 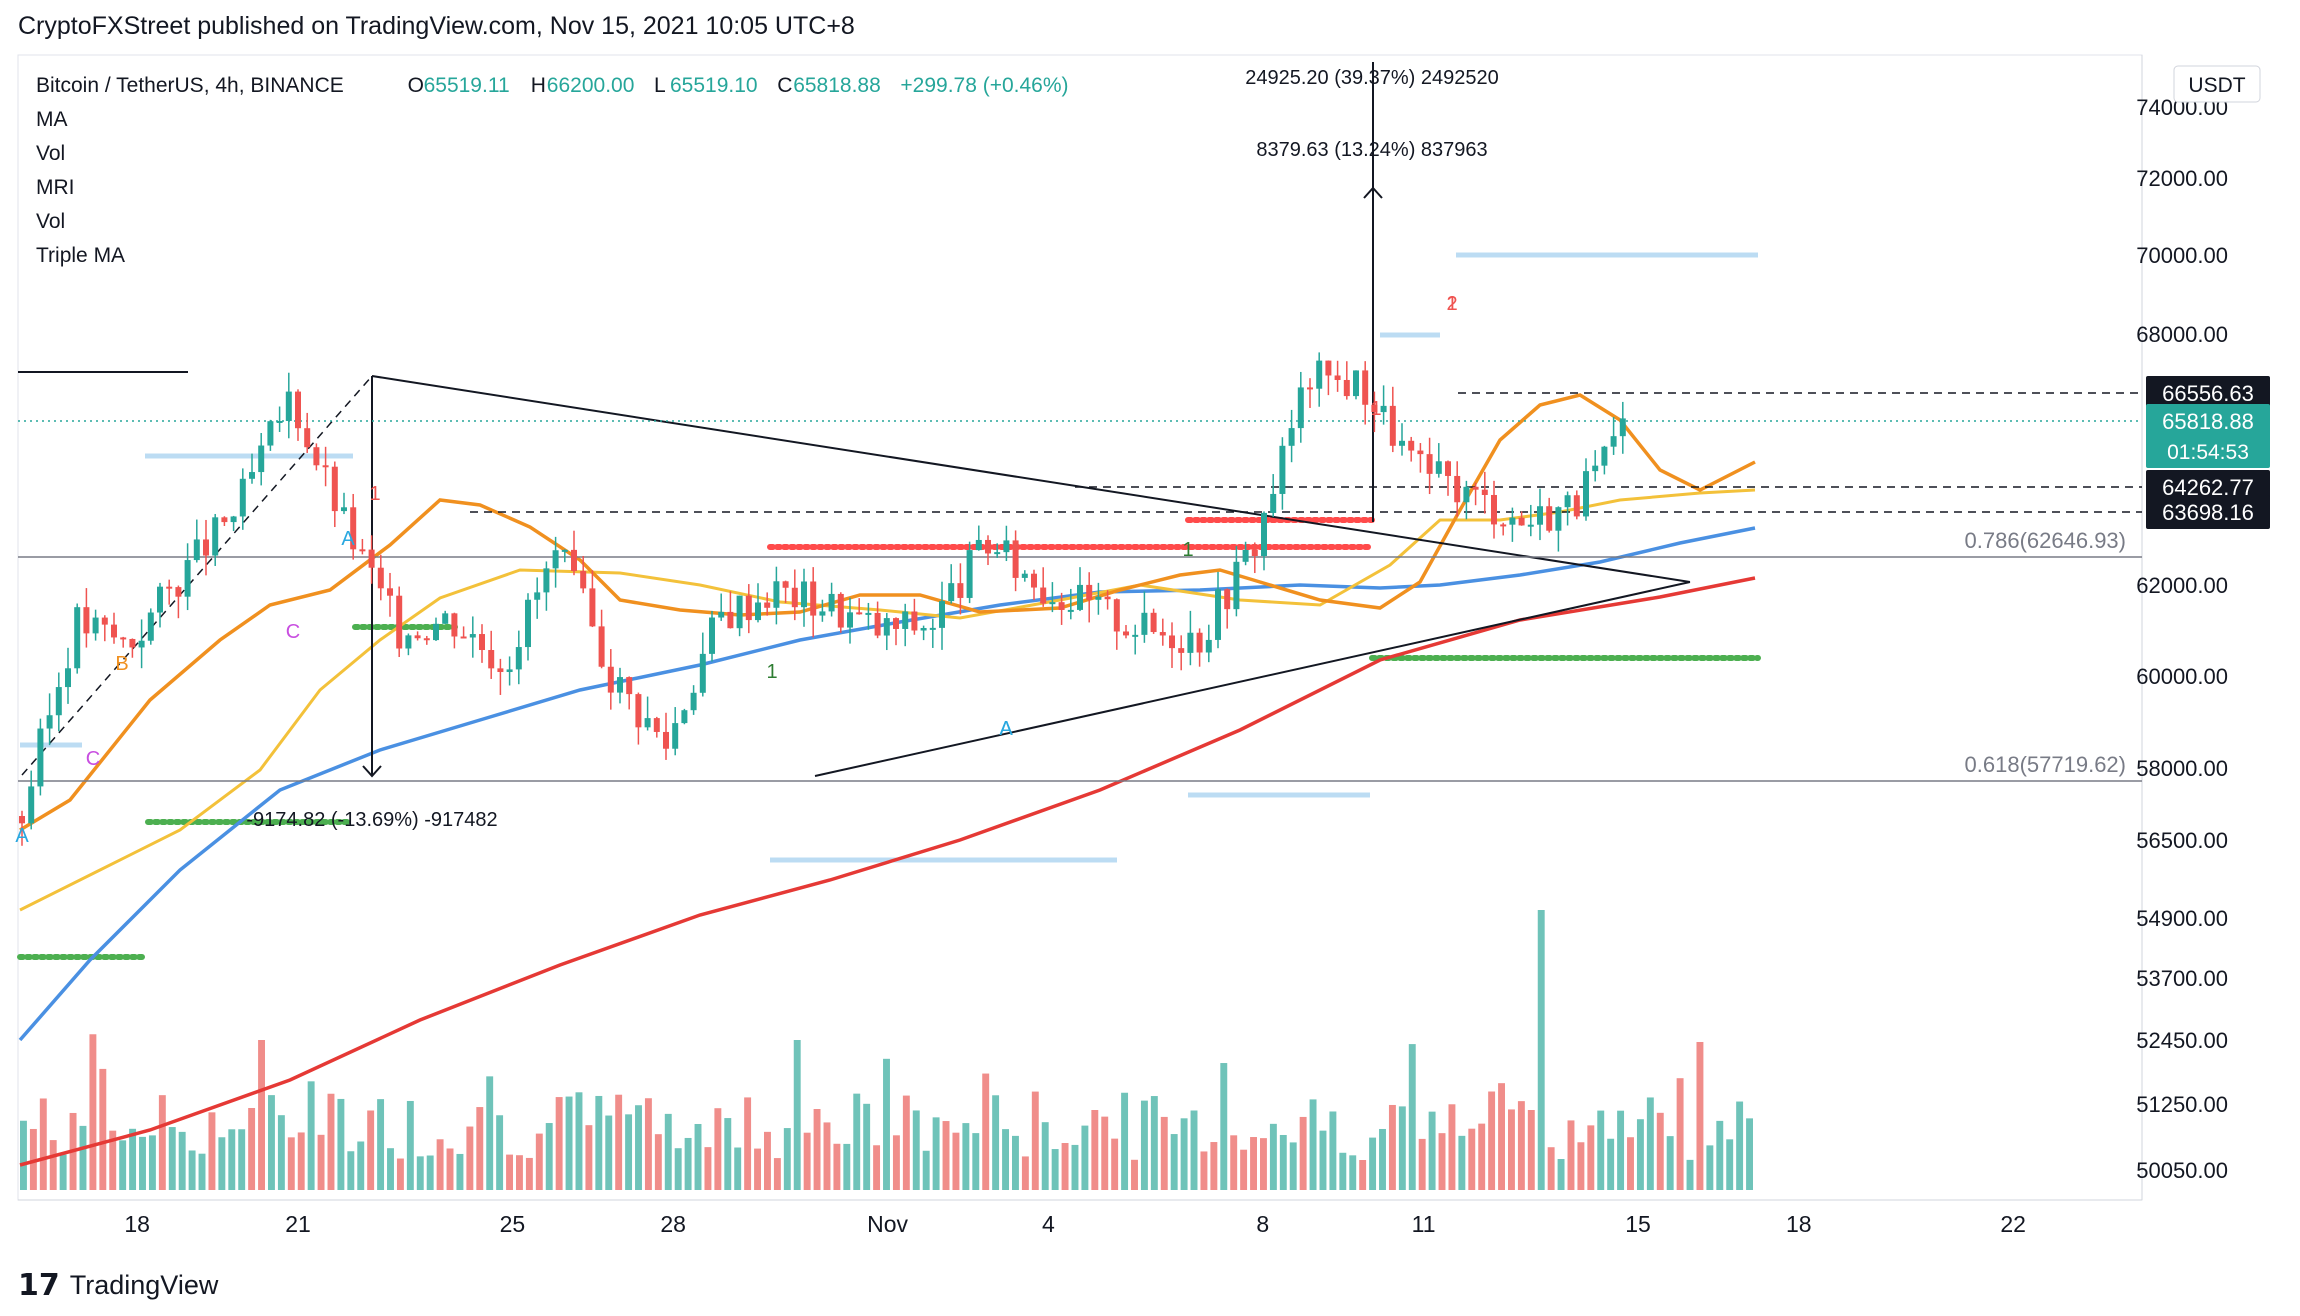 I want to click on legend-o-label: O, so click(x=416, y=85).